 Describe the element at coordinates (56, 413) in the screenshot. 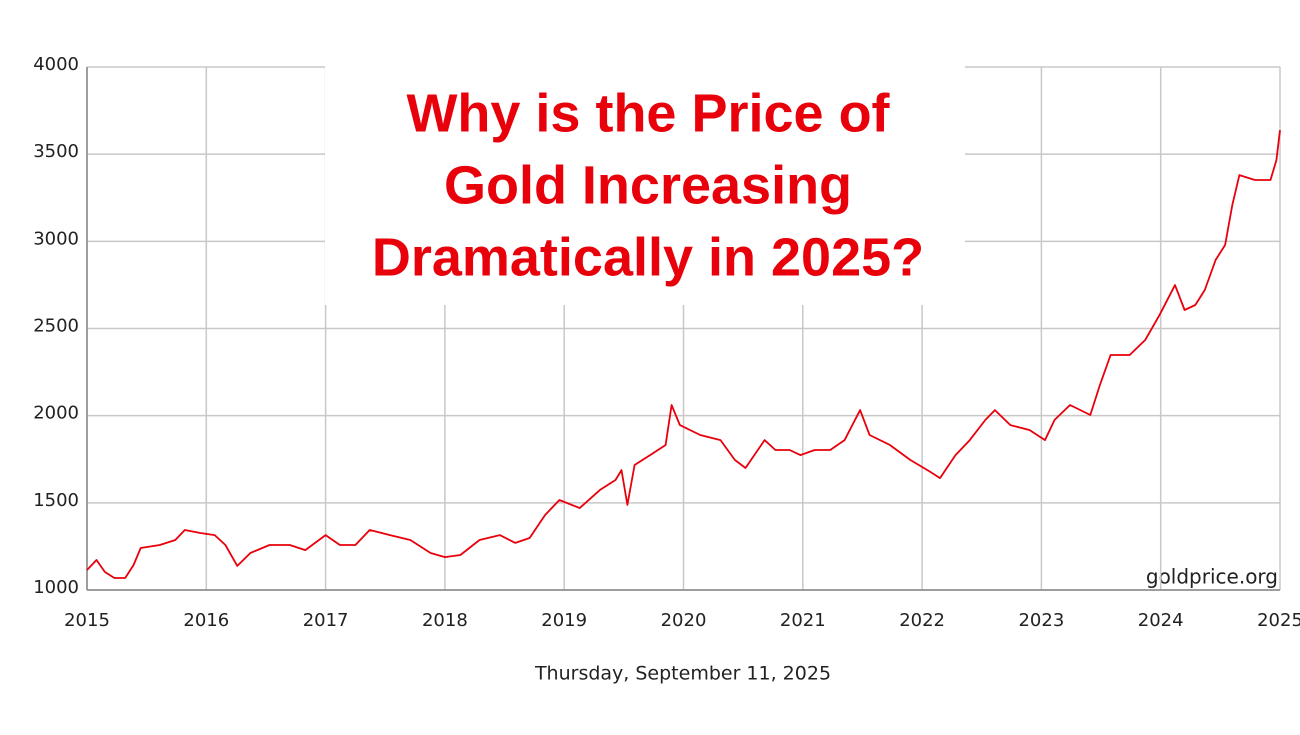

I see `y-tick-label: 2000` at that location.